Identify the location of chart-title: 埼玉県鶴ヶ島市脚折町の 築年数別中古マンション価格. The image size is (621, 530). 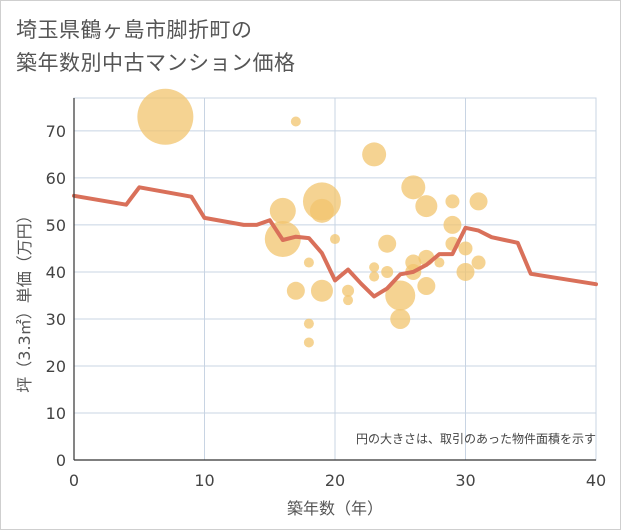
(156, 47).